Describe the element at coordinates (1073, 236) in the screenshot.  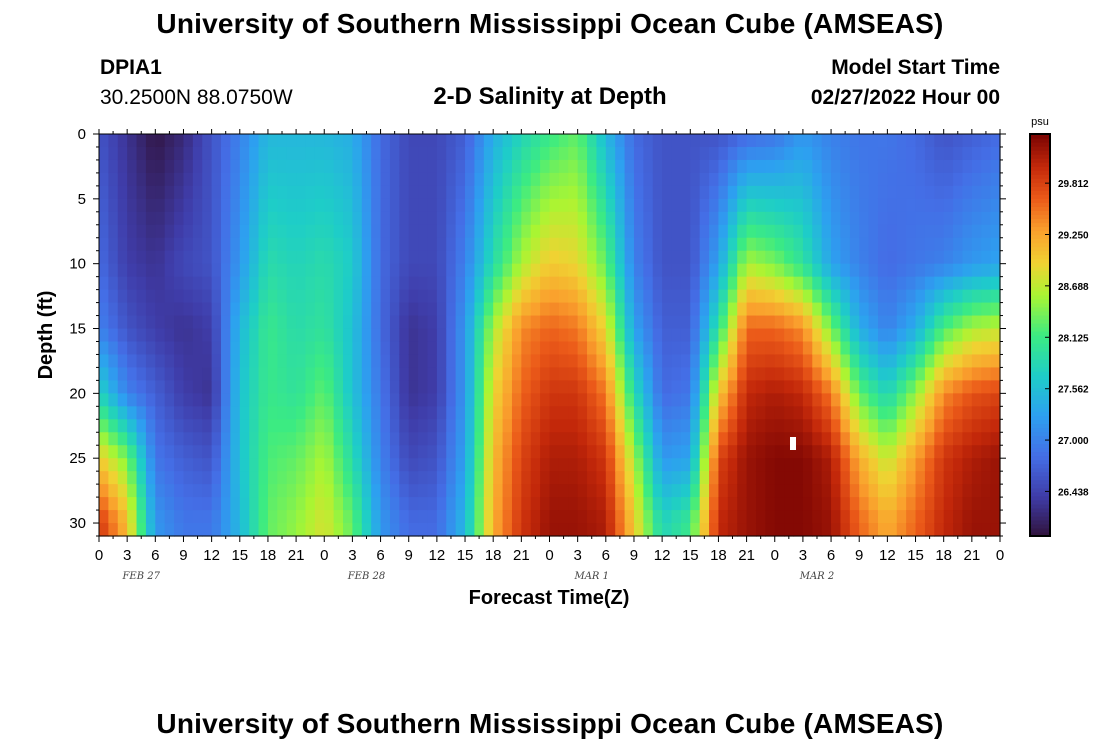
I see `colorbar-tick-label: 29.250` at that location.